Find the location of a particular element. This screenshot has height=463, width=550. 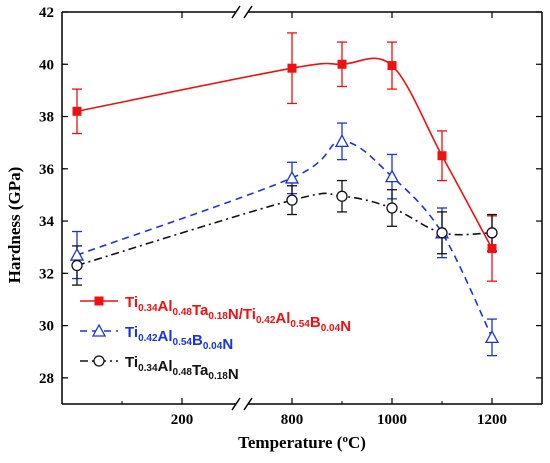

x-tick-label: 800 is located at coordinates (292, 420).